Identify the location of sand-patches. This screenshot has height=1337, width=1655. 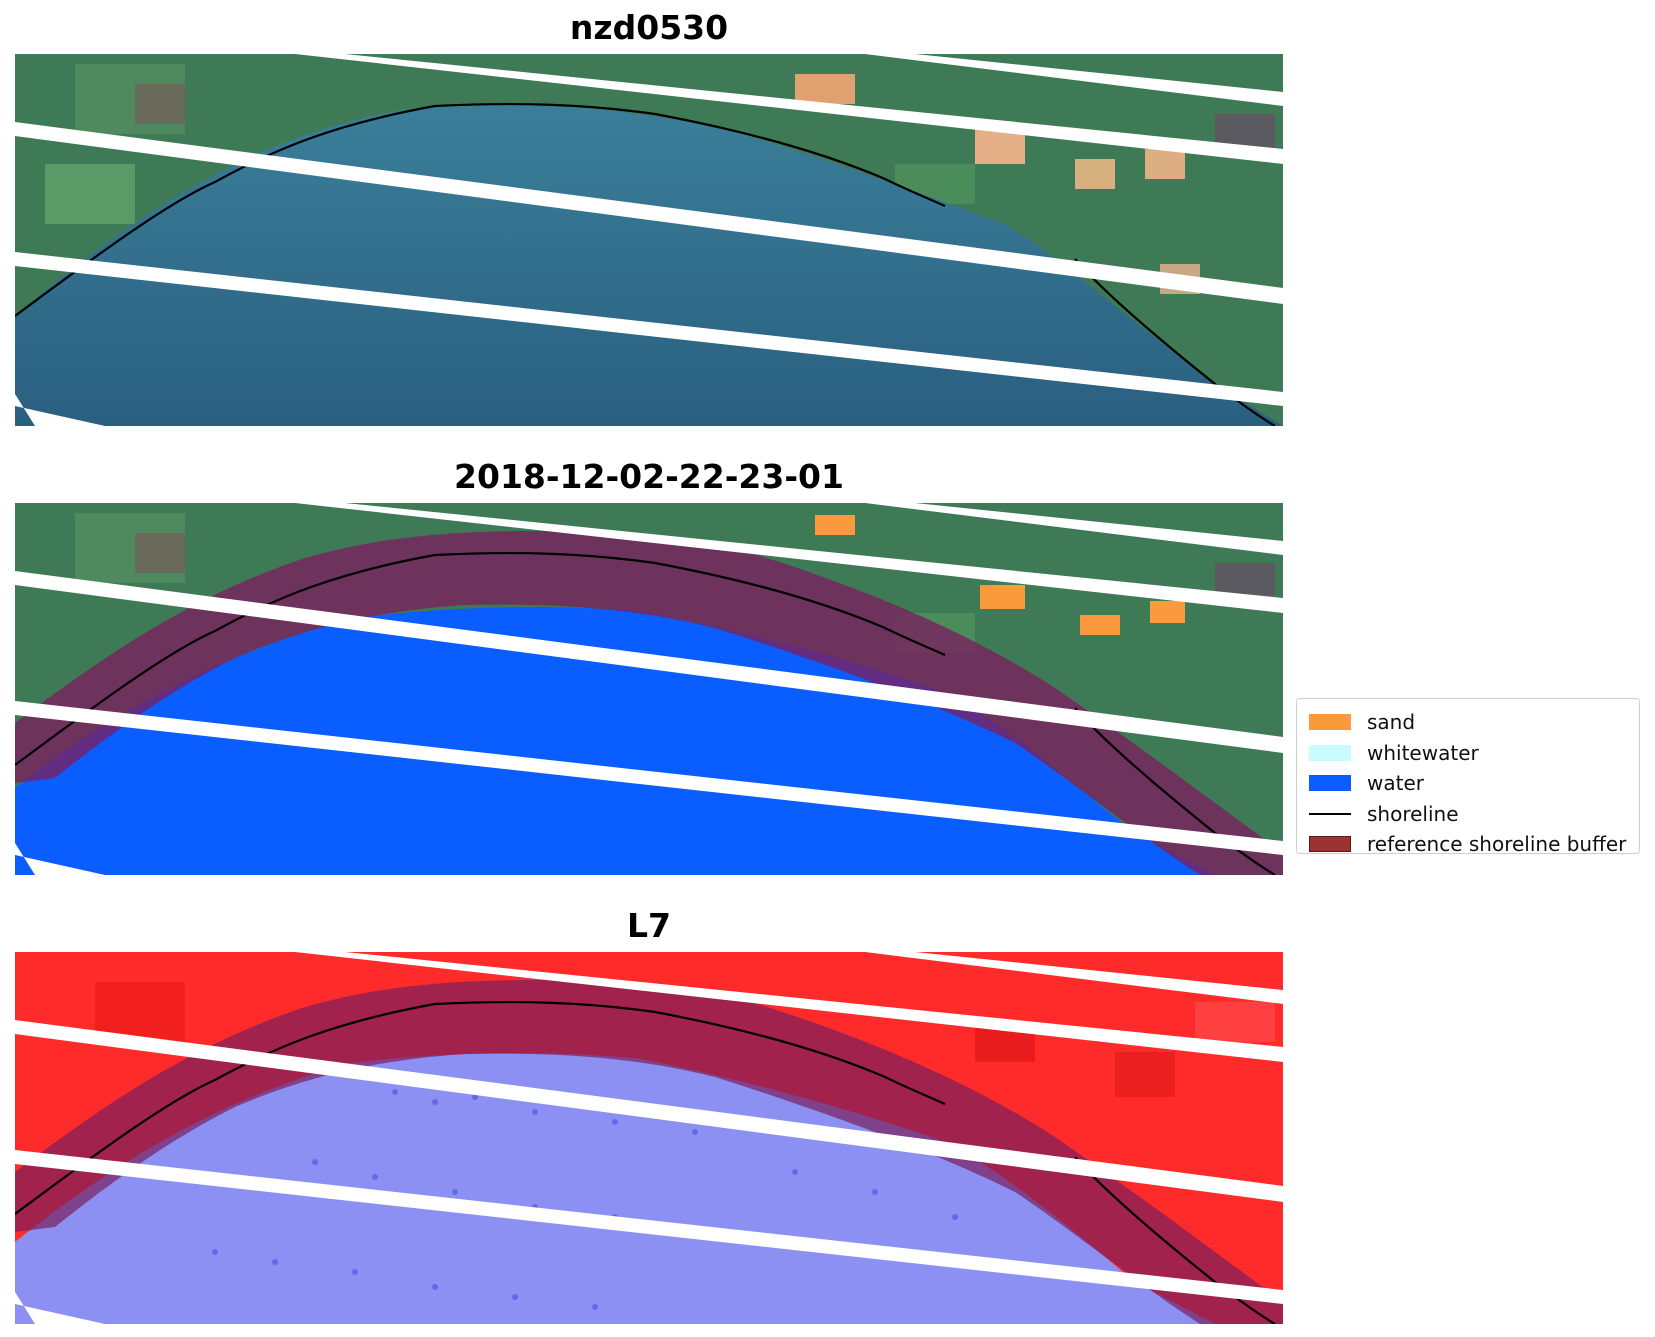
(1000, 575).